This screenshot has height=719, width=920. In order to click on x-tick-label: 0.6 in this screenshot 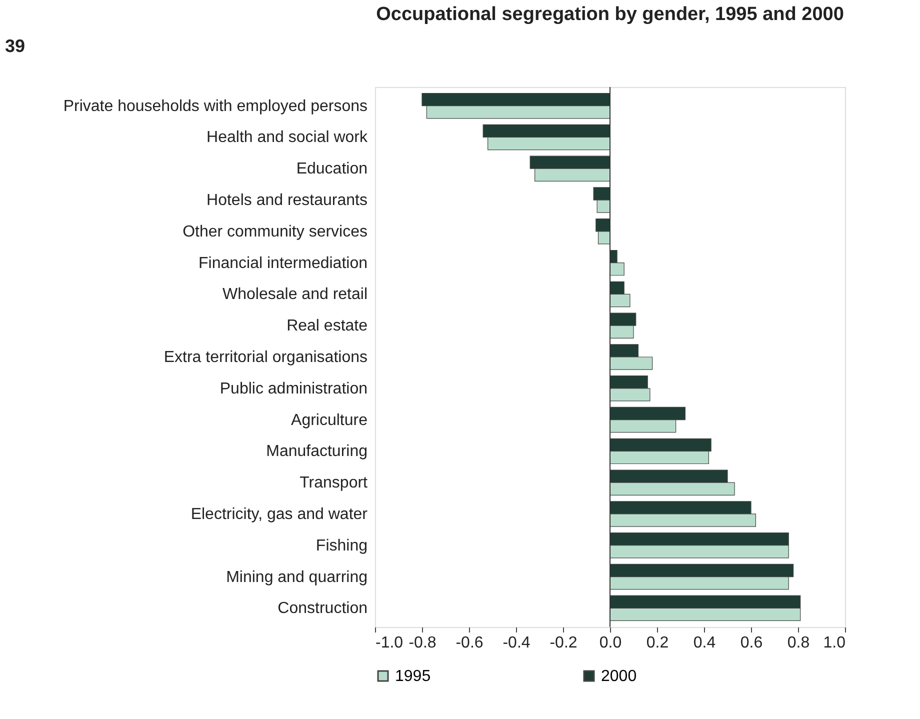, I will do `click(751, 643)`.